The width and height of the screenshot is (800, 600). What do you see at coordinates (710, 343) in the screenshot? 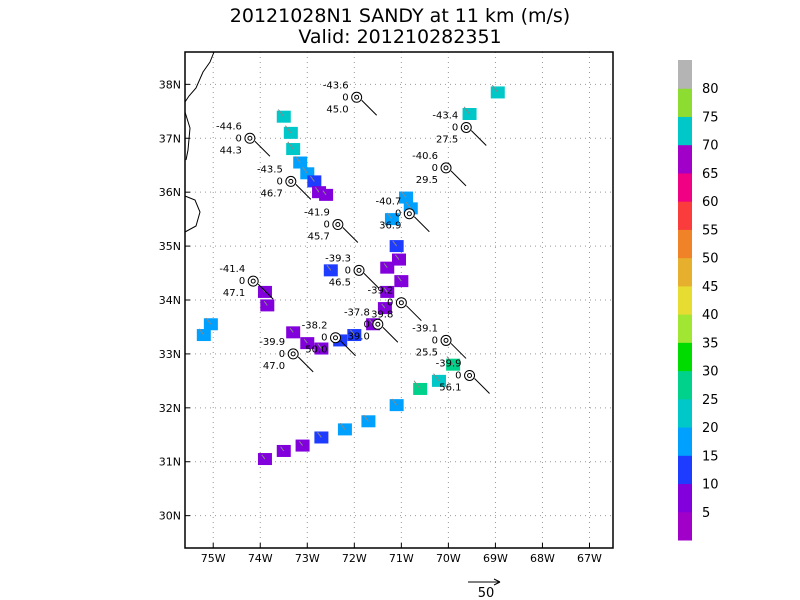
I see `colorbar-label: 35` at bounding box center [710, 343].